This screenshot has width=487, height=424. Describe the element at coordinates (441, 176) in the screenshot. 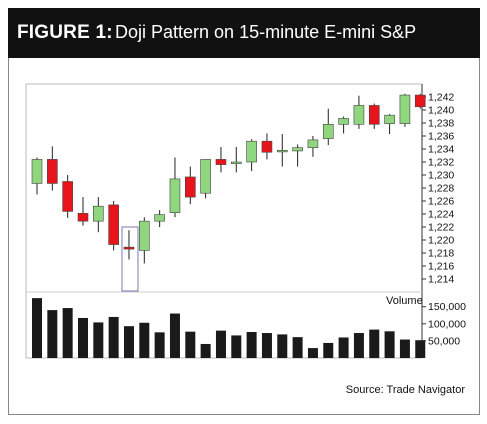

I see `price-tick-label: 1,230` at that location.